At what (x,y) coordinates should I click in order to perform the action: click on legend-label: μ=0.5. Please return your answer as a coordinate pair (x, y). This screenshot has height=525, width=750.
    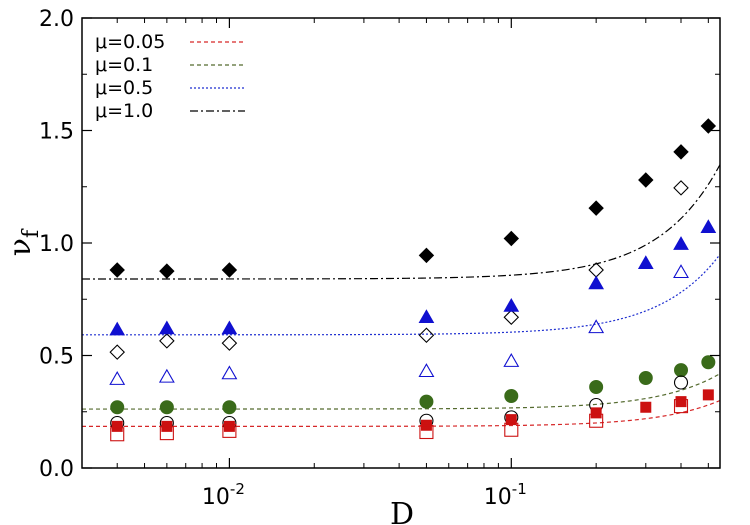
    Looking at the image, I should click on (124, 88).